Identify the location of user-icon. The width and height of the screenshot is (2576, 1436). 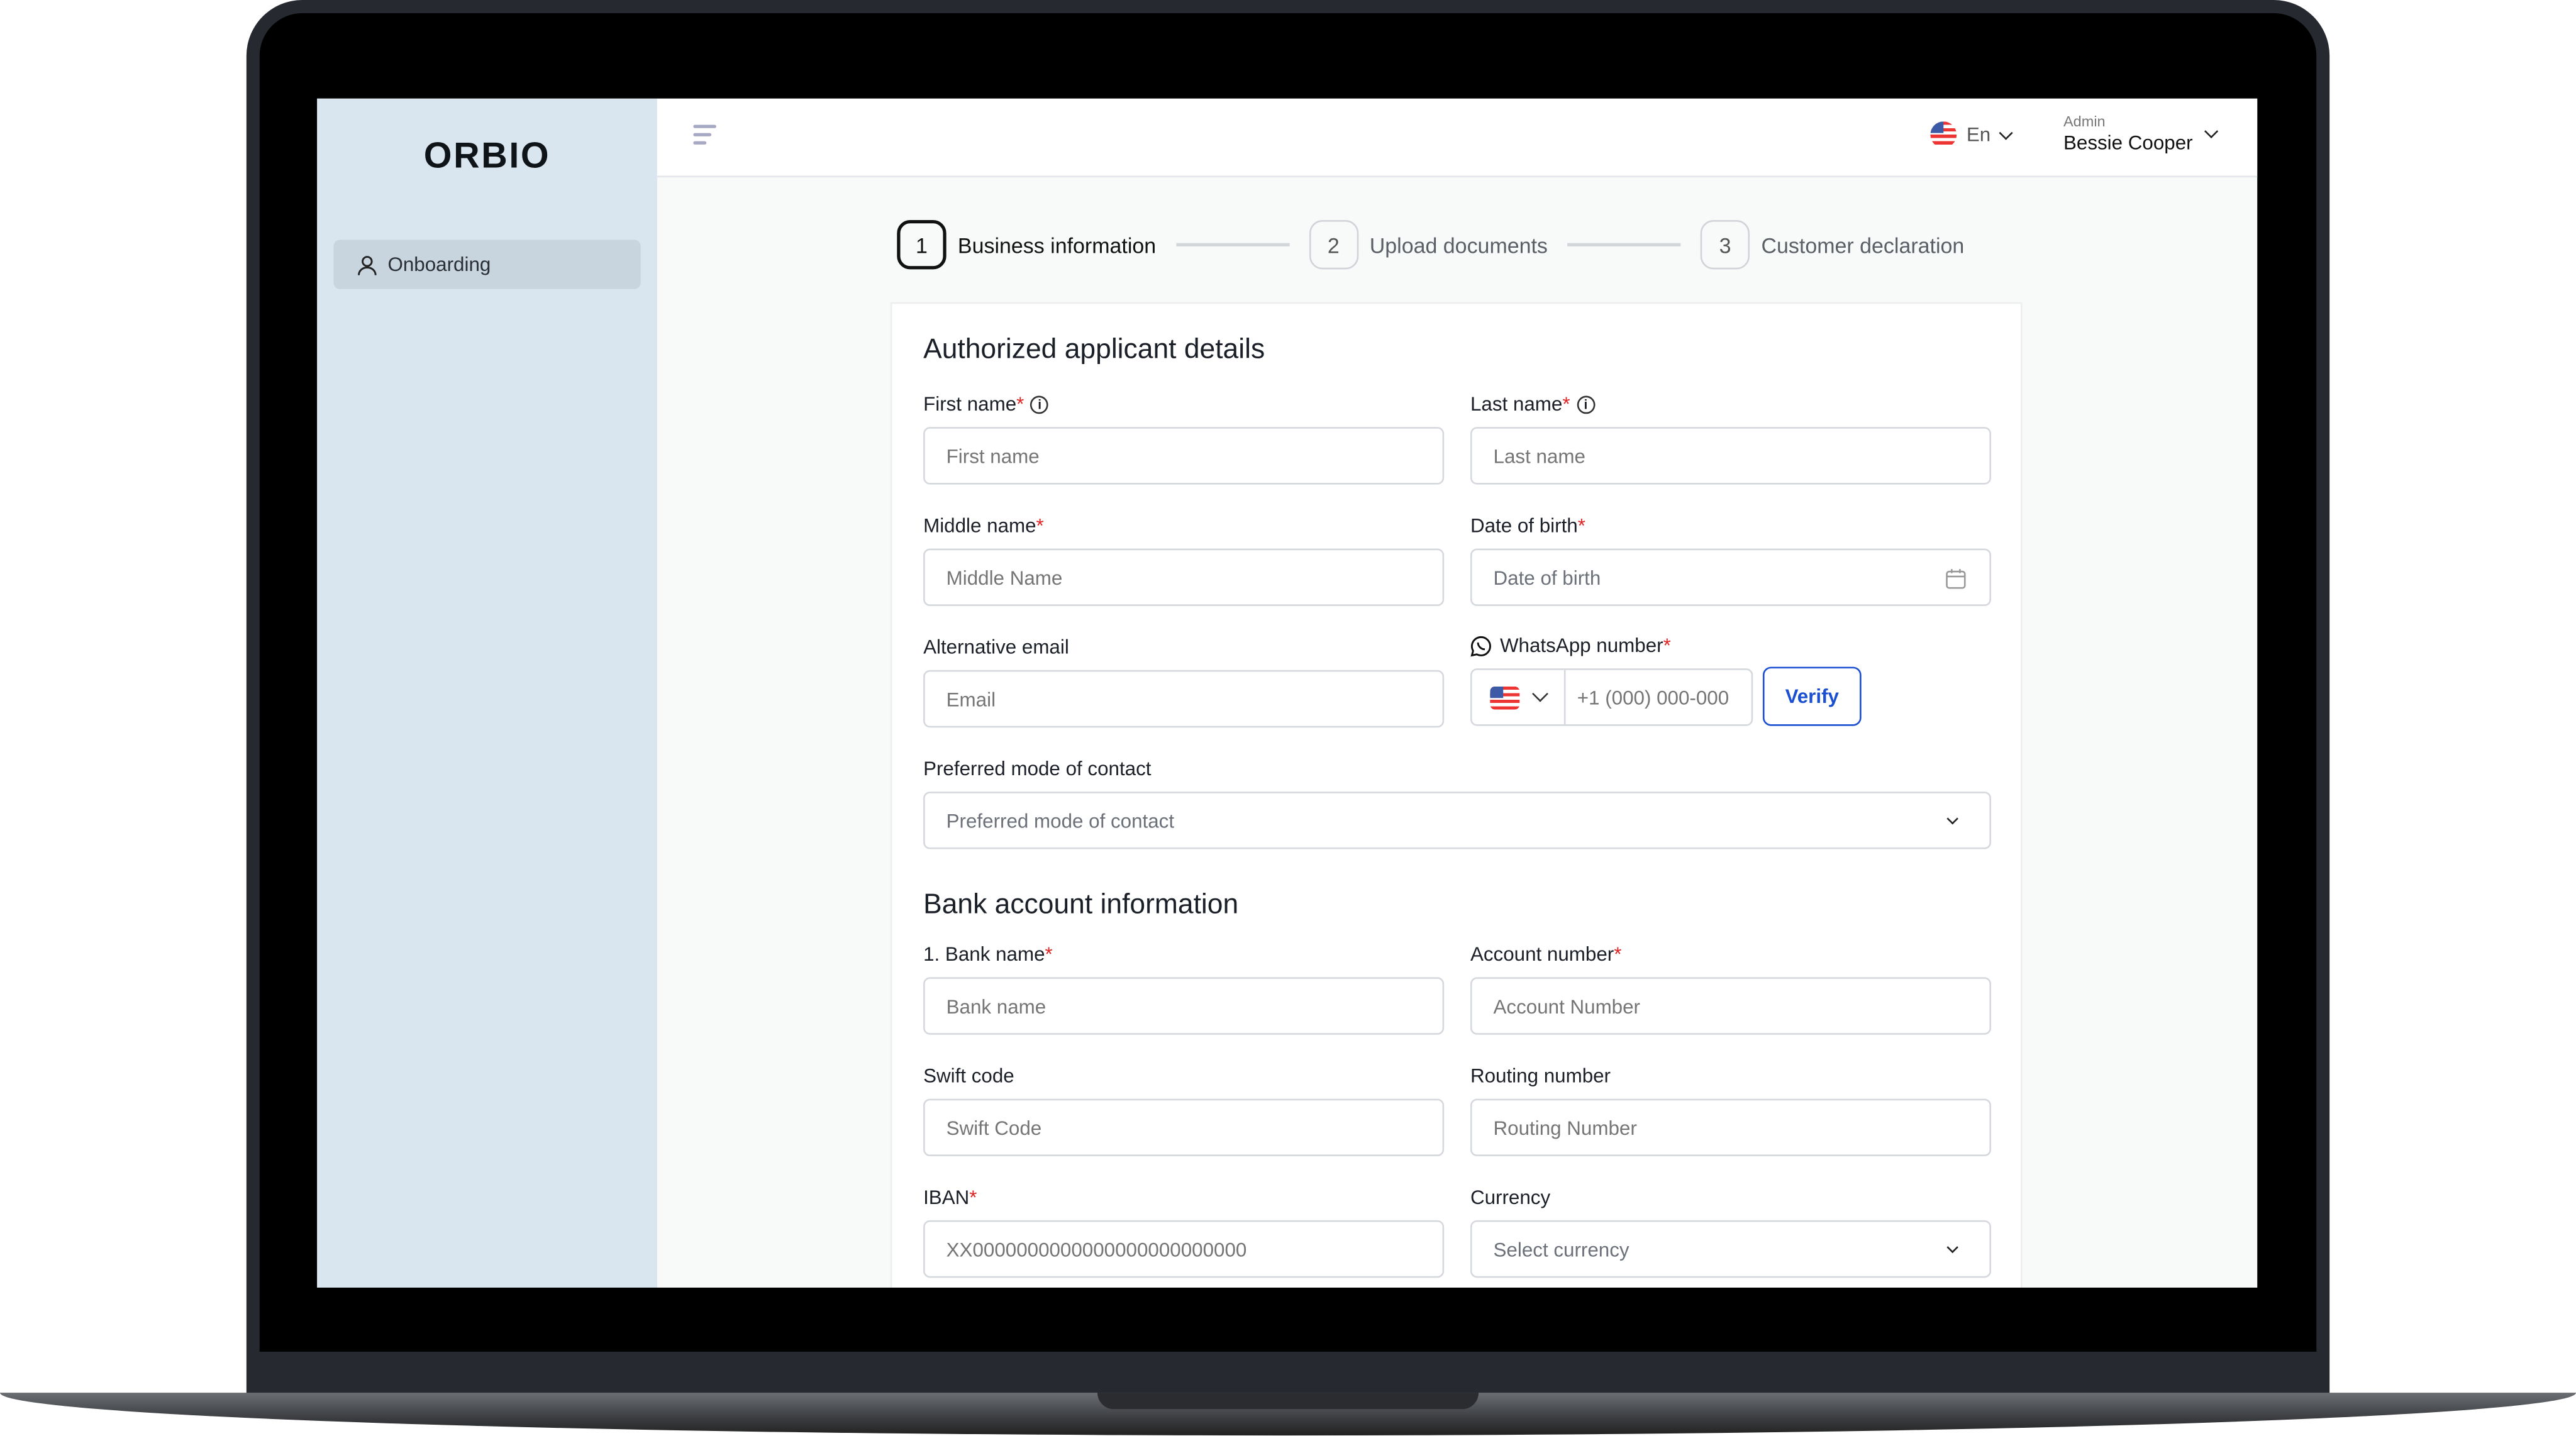
(367, 265).